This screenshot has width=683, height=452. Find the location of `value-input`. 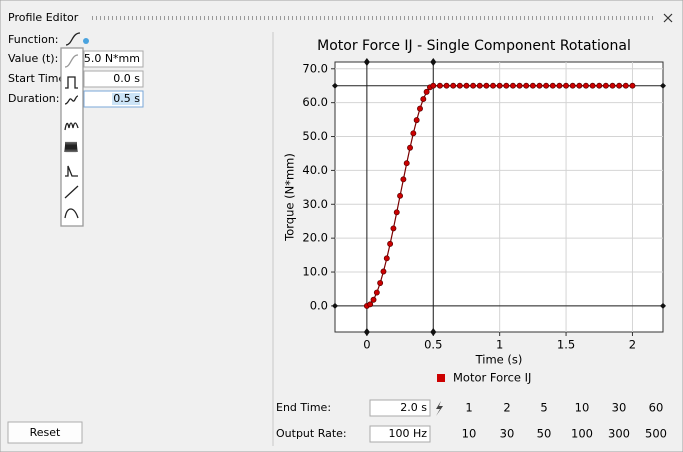

value-input is located at coordinates (113, 59).